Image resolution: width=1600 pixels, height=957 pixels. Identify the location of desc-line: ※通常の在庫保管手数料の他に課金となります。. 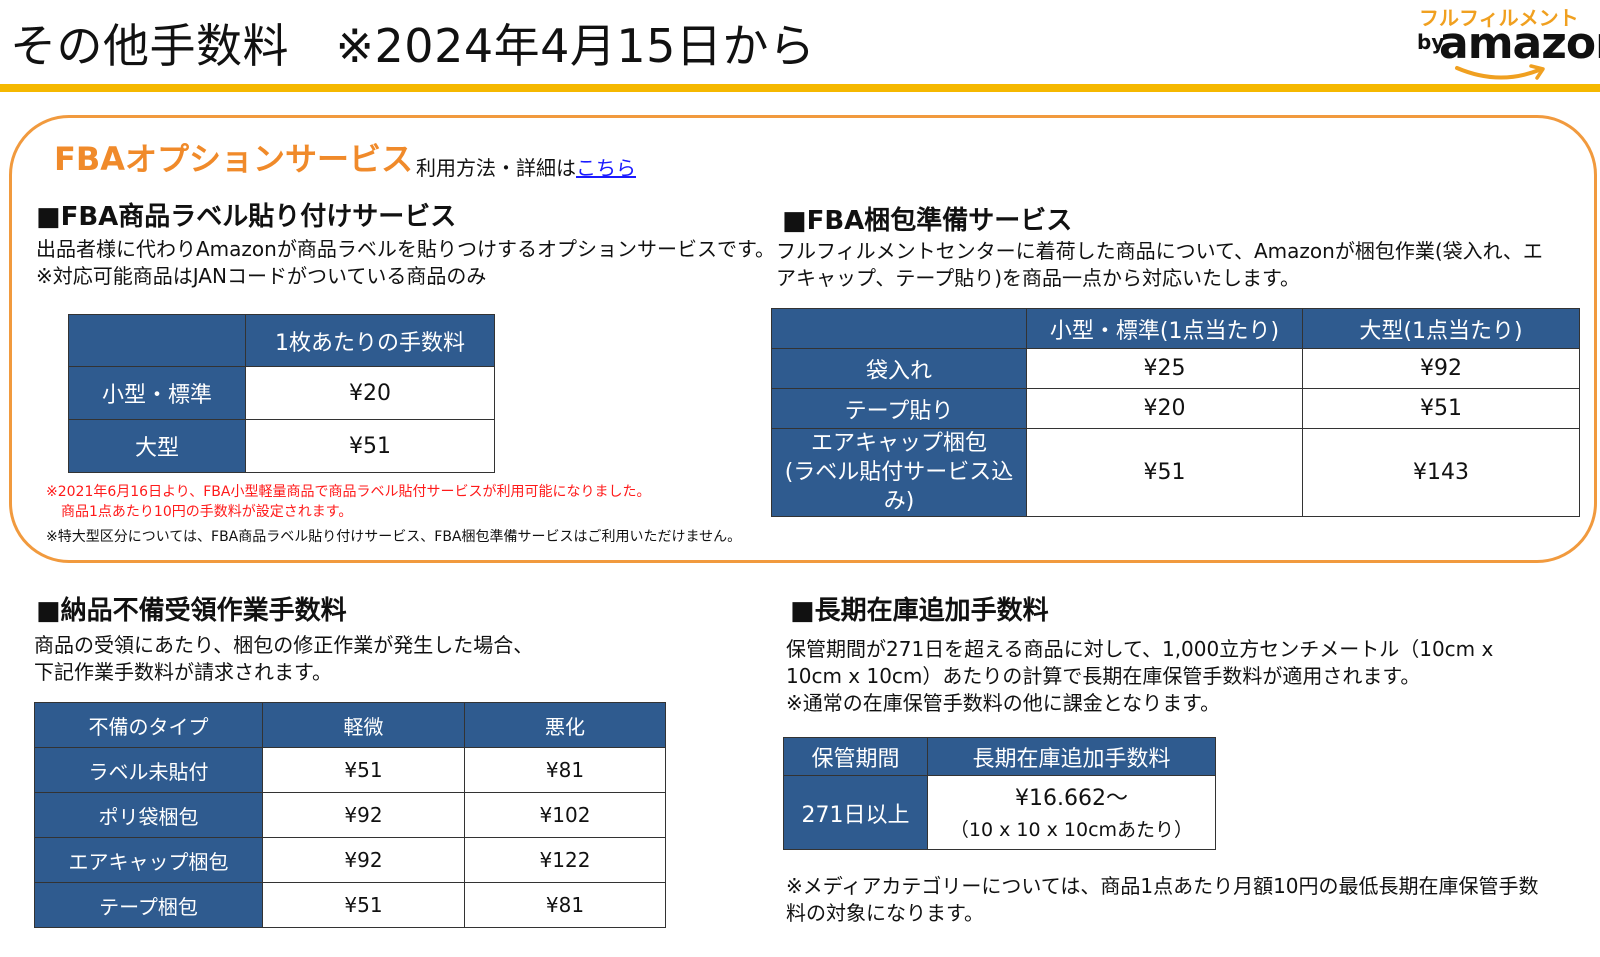
(1003, 703).